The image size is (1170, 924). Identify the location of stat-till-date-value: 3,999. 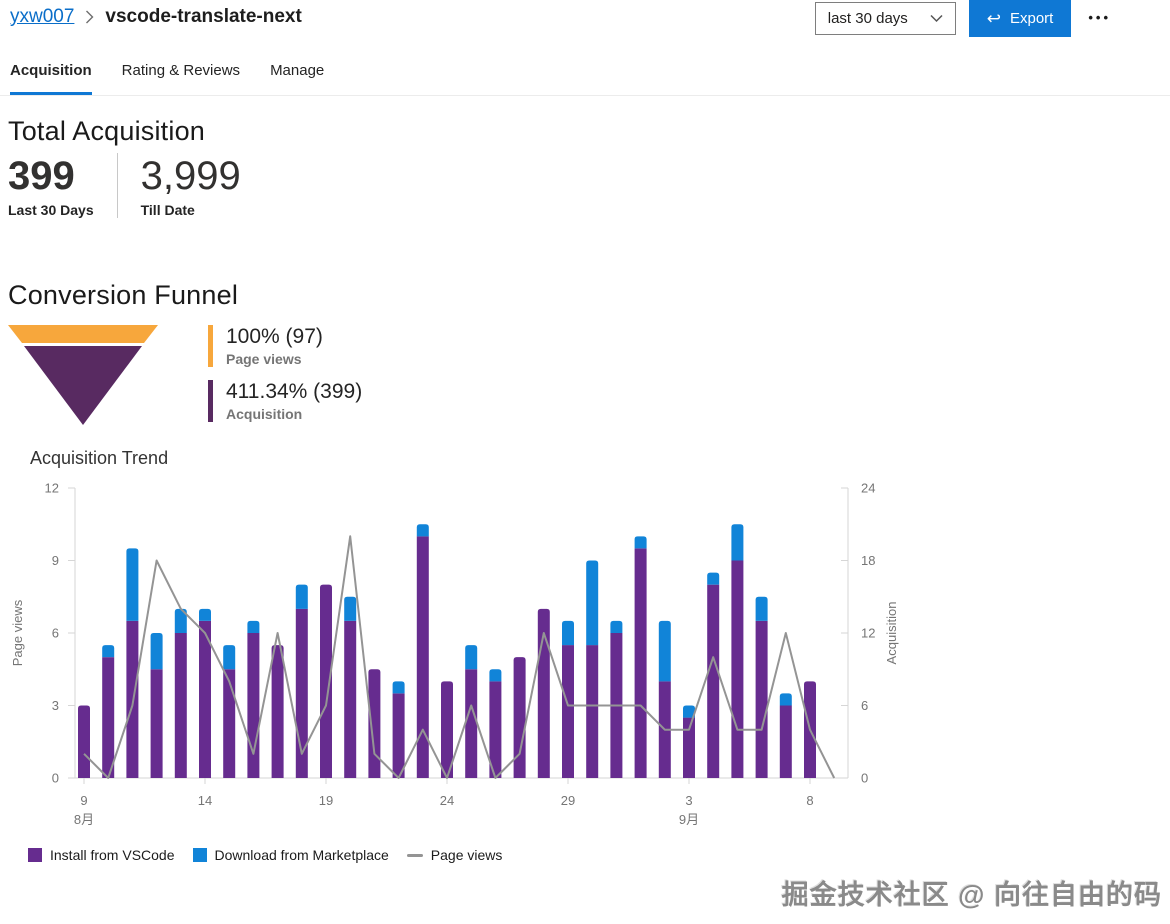
(190, 176).